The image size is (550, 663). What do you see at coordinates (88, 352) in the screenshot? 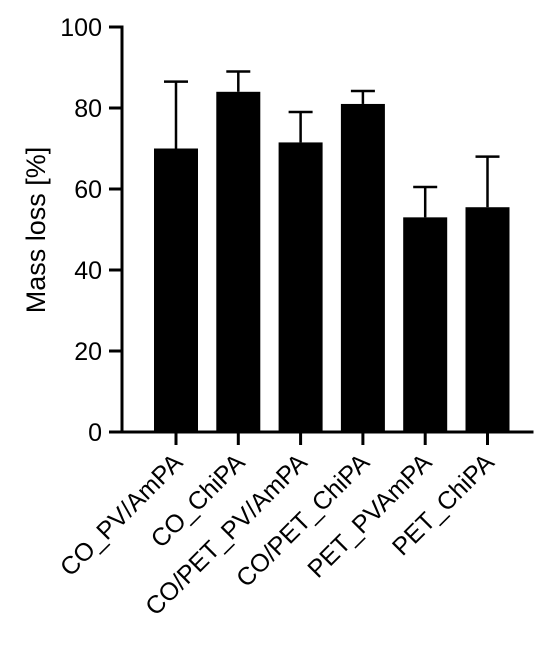
I see `y-tick-label: 20` at bounding box center [88, 352].